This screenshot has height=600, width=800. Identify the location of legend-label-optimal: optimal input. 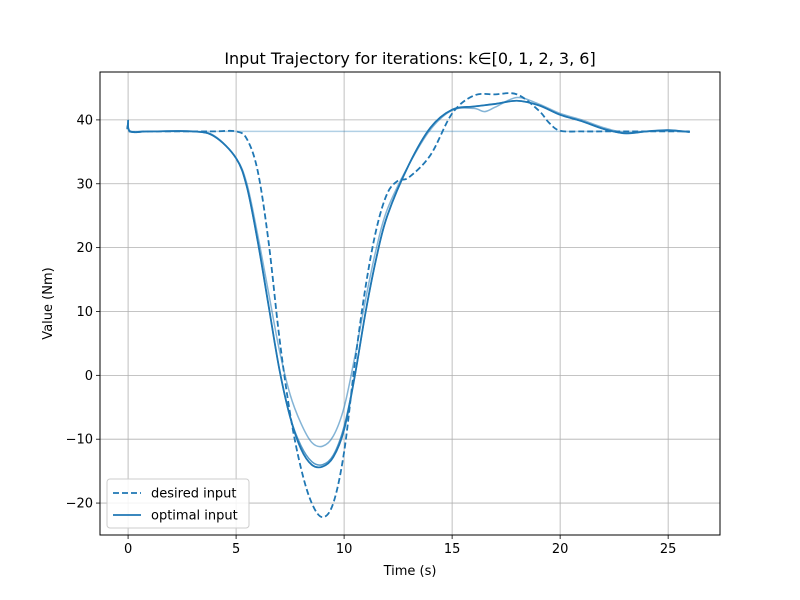
(194, 516).